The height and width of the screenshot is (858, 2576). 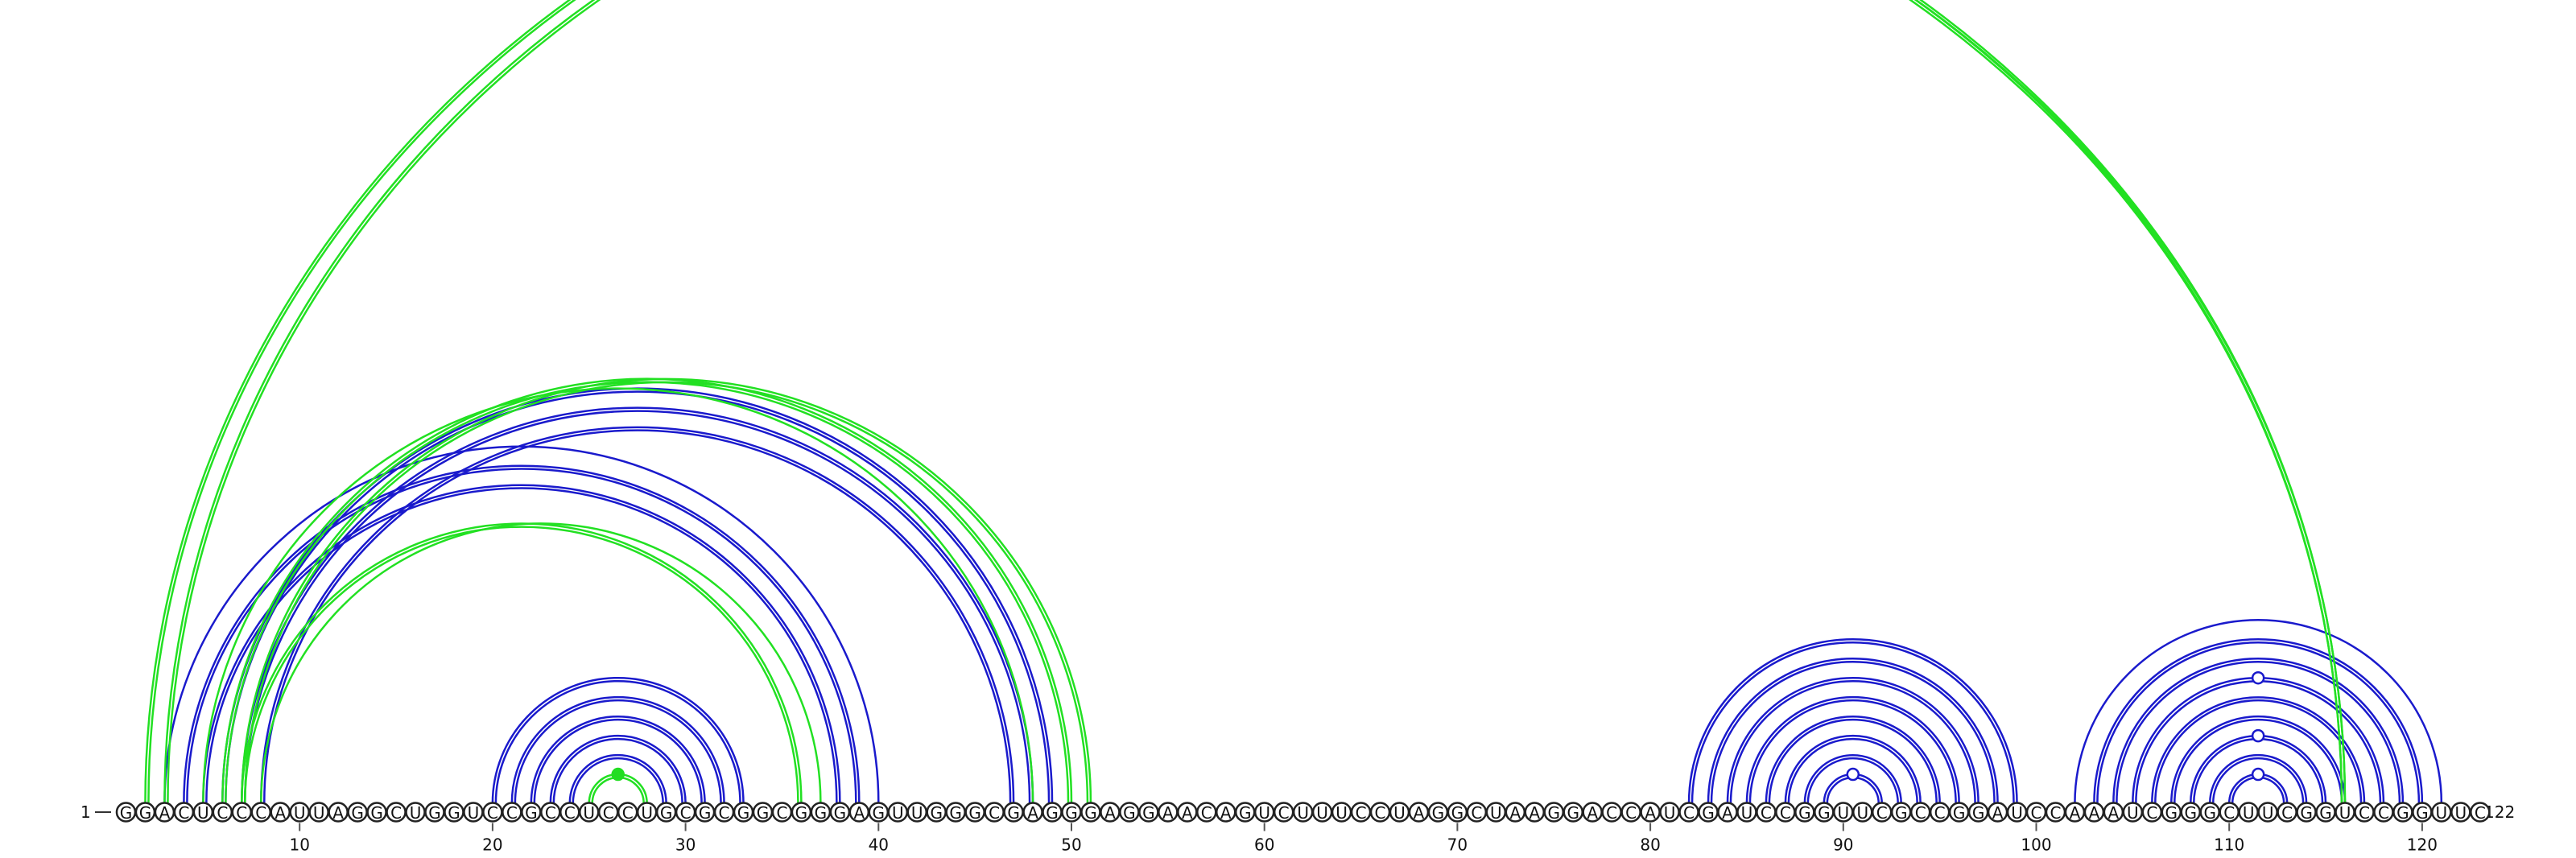 I want to click on arc-blue-86-95-inner, so click(x=1853, y=761).